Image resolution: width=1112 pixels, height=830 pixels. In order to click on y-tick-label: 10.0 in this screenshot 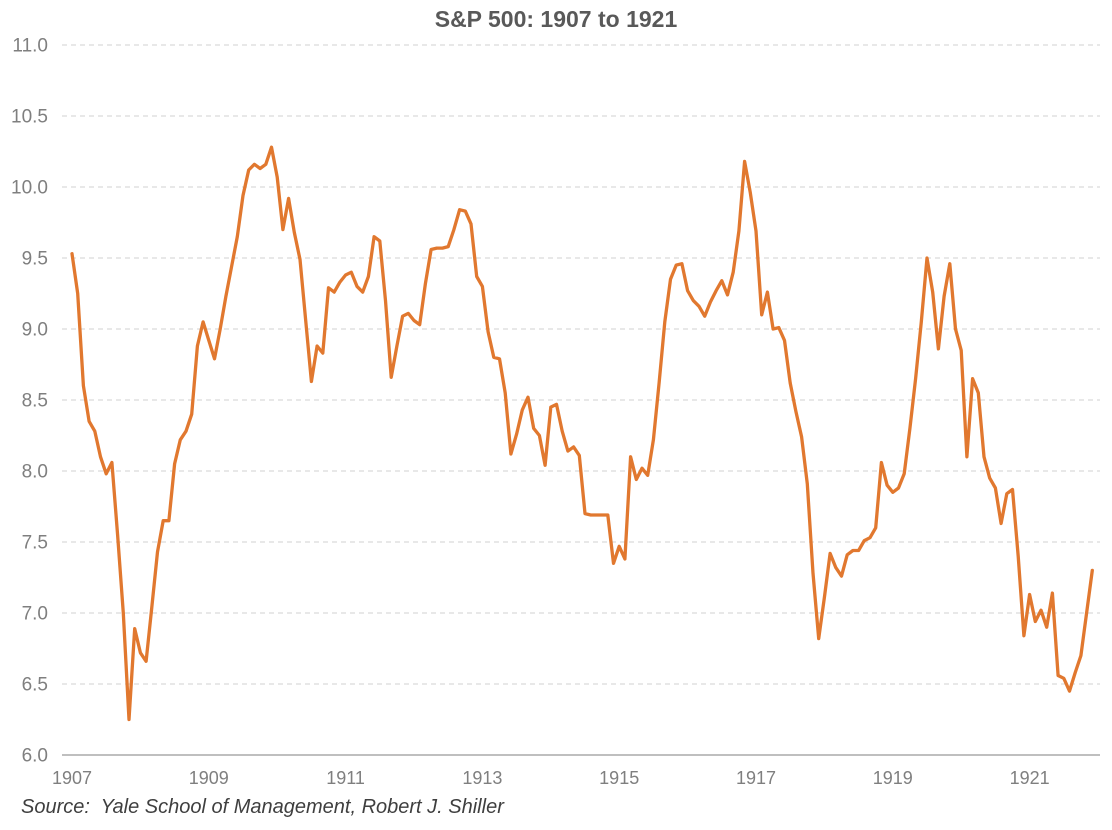, I will do `click(29, 188)`.